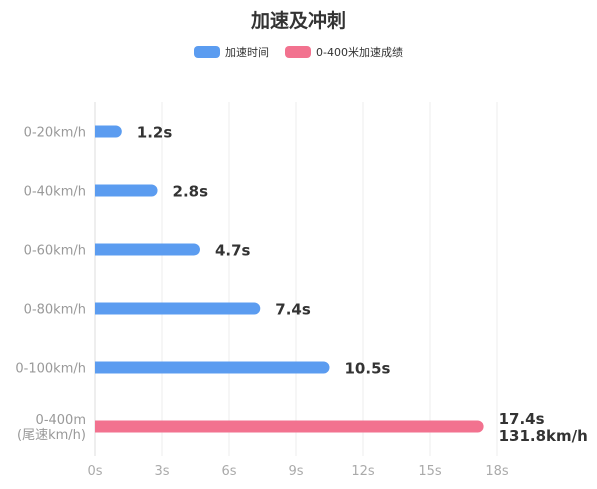 This screenshot has width=597, height=489. I want to click on legend-label-acceleration: 加速时间, so click(247, 52).